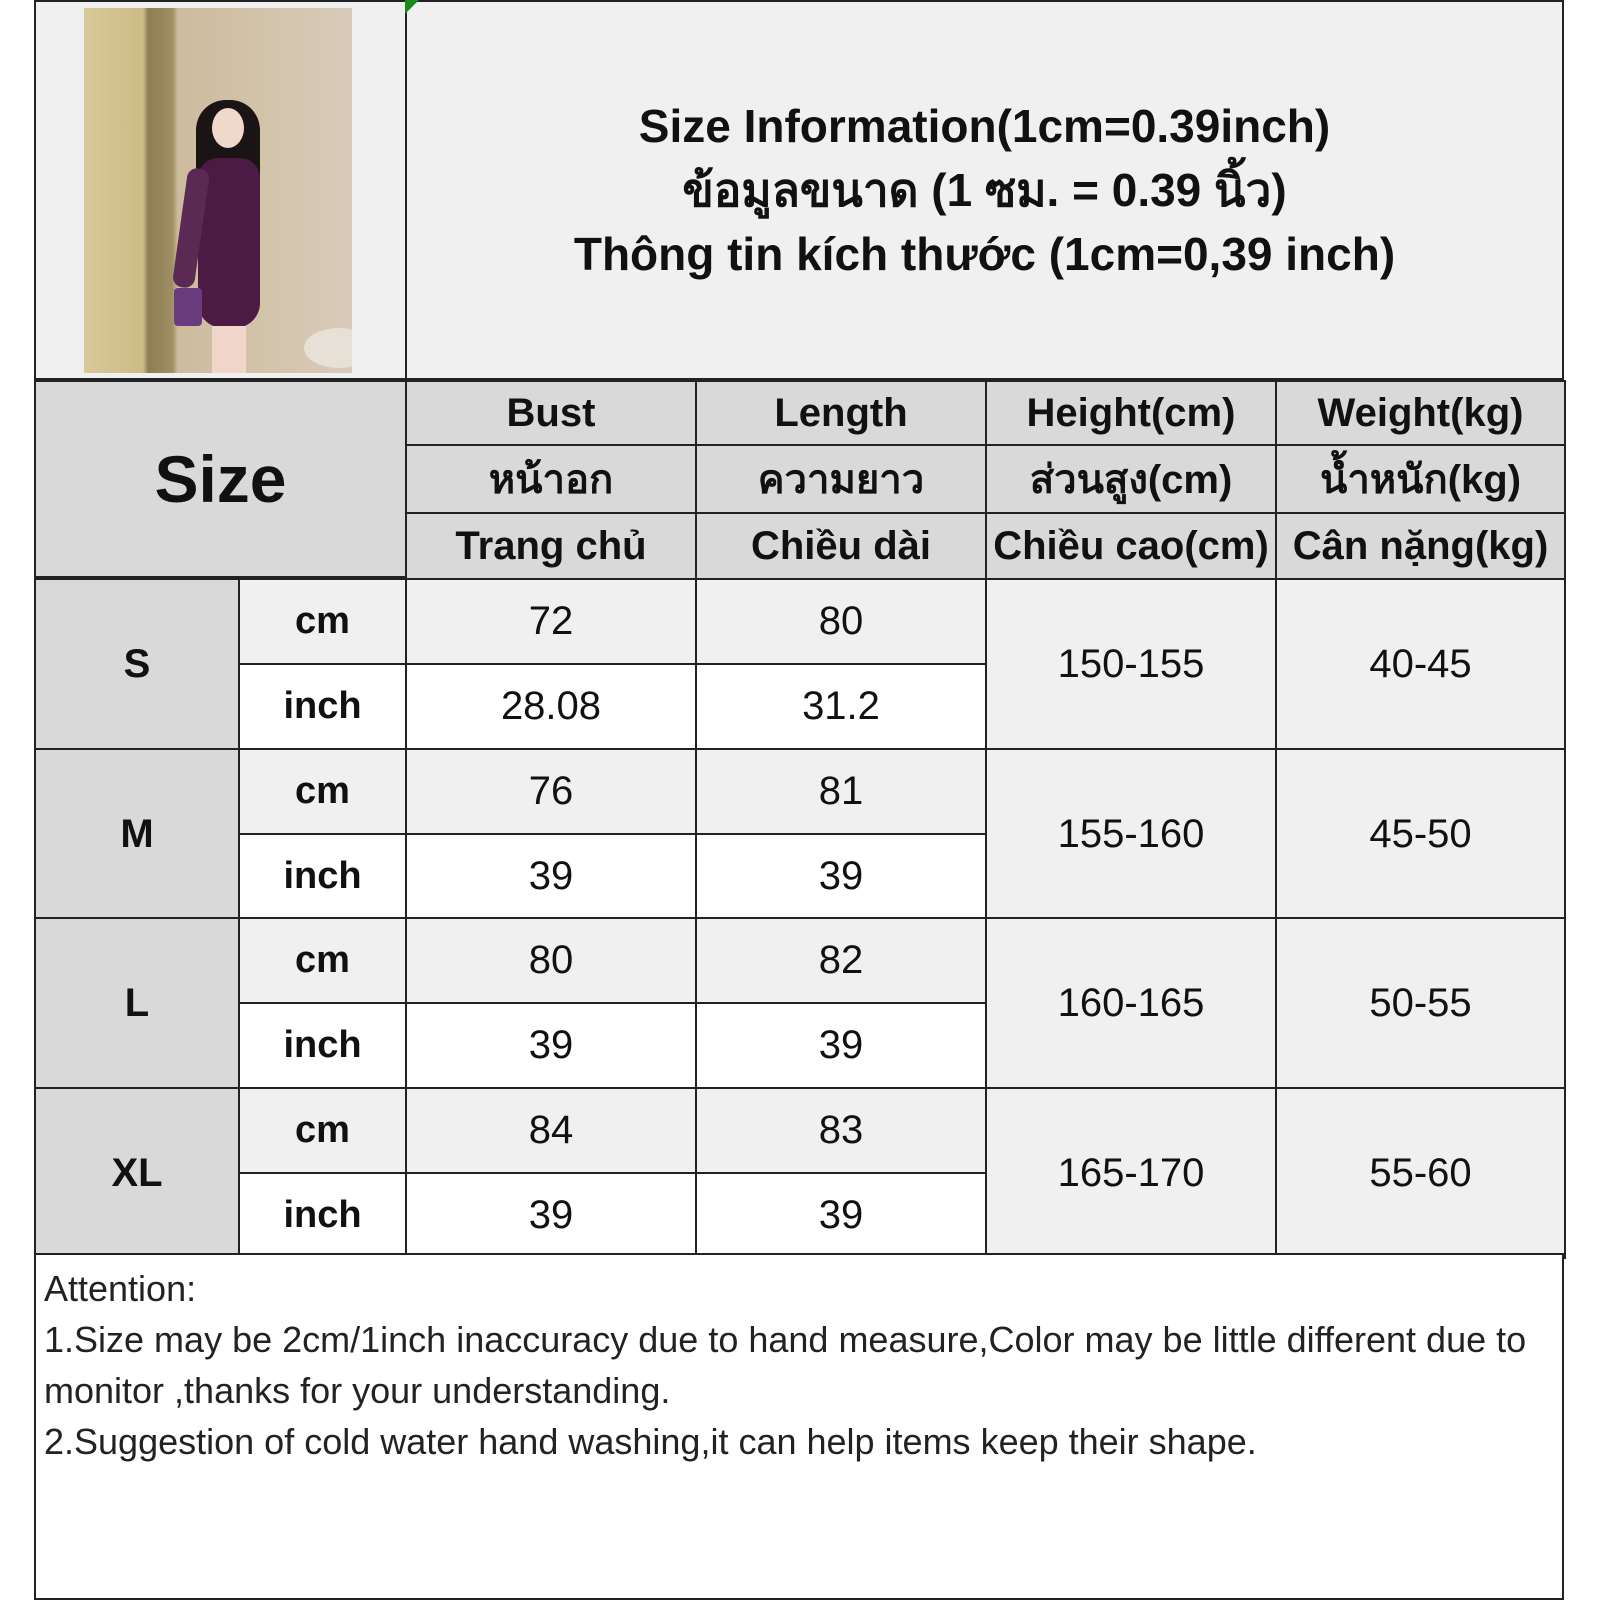  I want to click on bust-cm: 80, so click(551, 960).